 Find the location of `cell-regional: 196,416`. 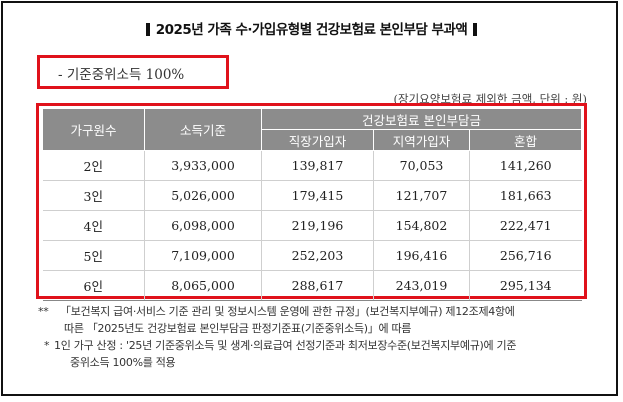

cell-regional: 196,416 is located at coordinates (421, 255).